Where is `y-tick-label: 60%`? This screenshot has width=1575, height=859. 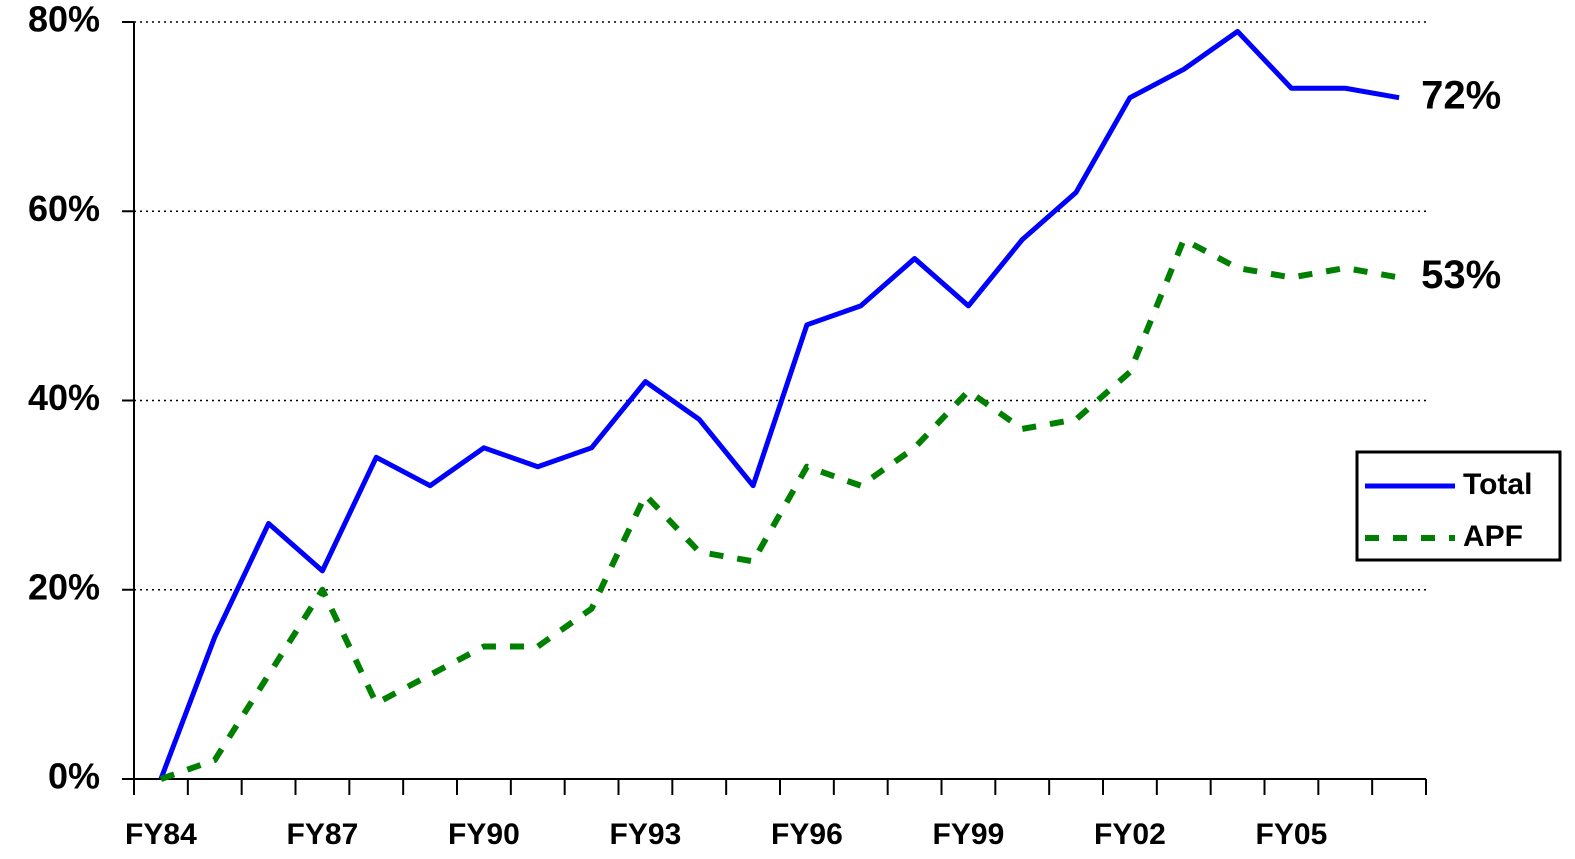 y-tick-label: 60% is located at coordinates (64, 208).